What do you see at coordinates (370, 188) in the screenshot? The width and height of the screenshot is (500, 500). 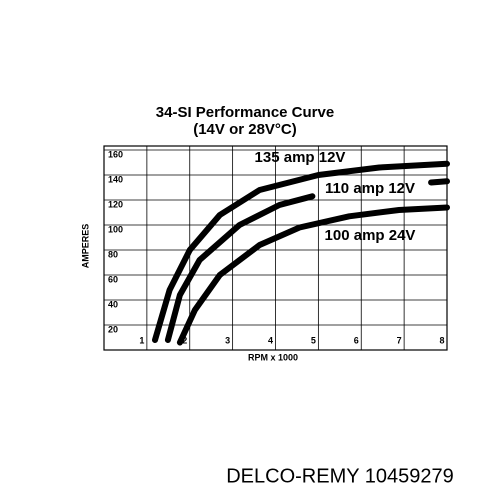 I see `series-label: 110 amp 12V` at bounding box center [370, 188].